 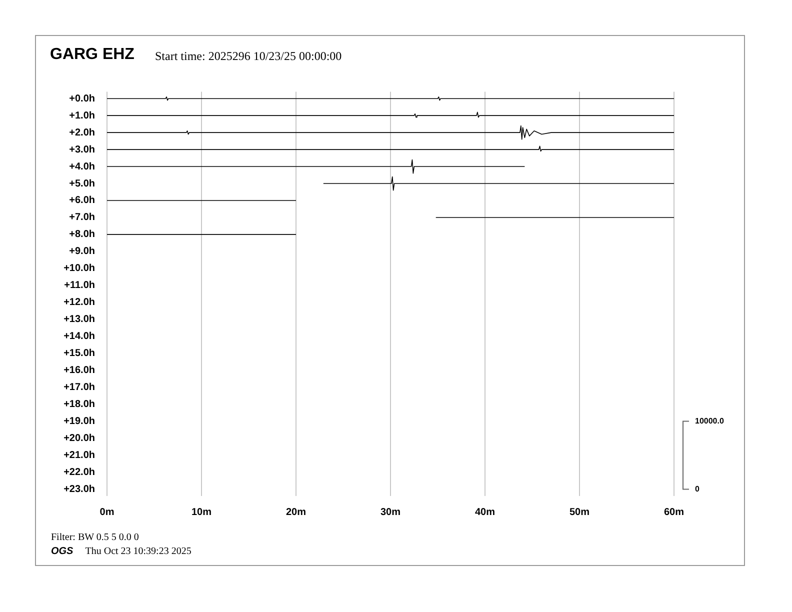 What do you see at coordinates (62, 551) in the screenshot?
I see `text: OGS` at bounding box center [62, 551].